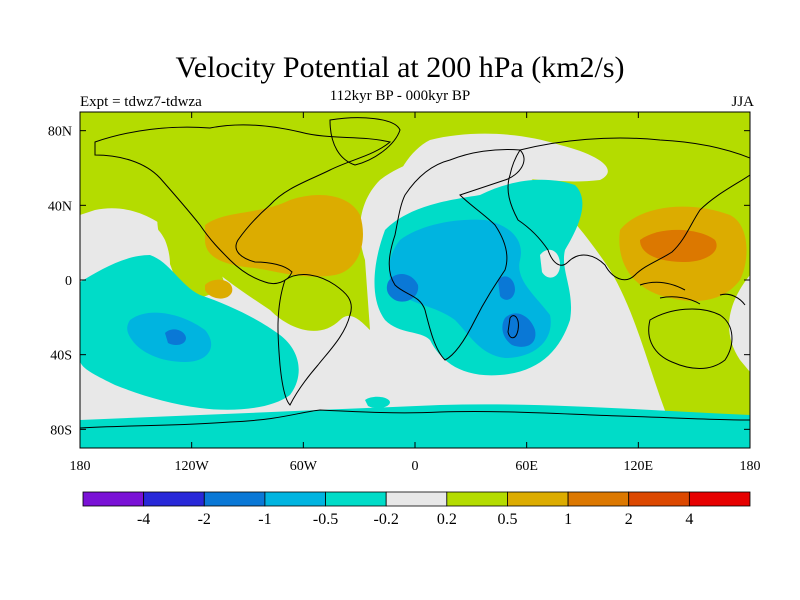 Image resolution: width=800 pixels, height=600 pixels. Describe the element at coordinates (498, 178) in the screenshot. I see `europe-neutral` at that location.